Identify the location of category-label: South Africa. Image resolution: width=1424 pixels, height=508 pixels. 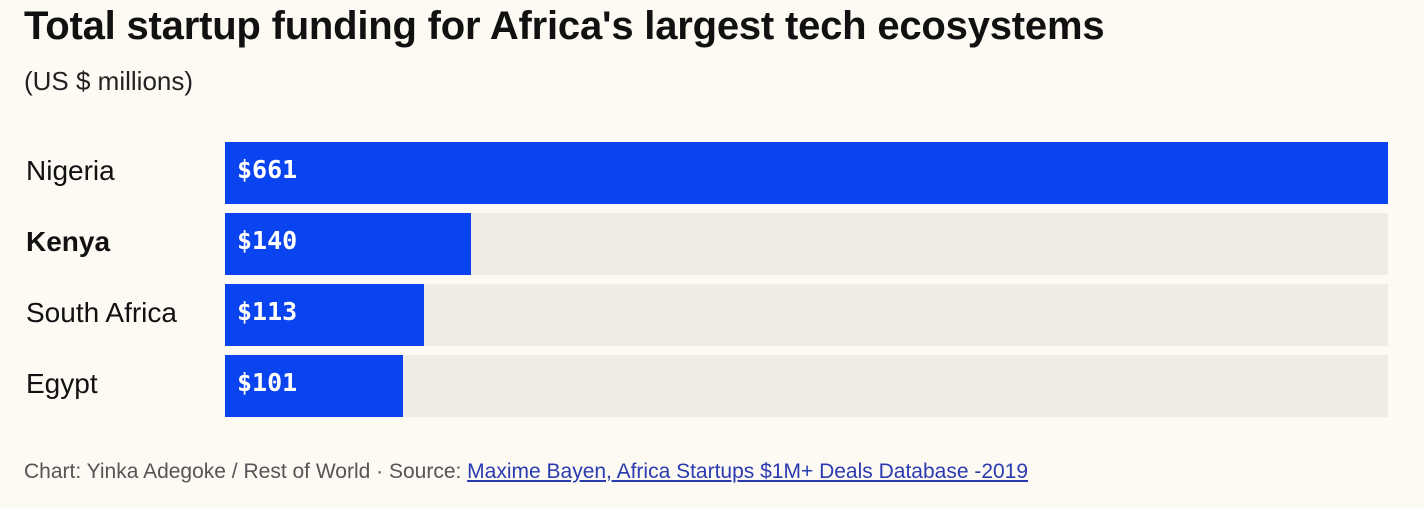
(101, 312).